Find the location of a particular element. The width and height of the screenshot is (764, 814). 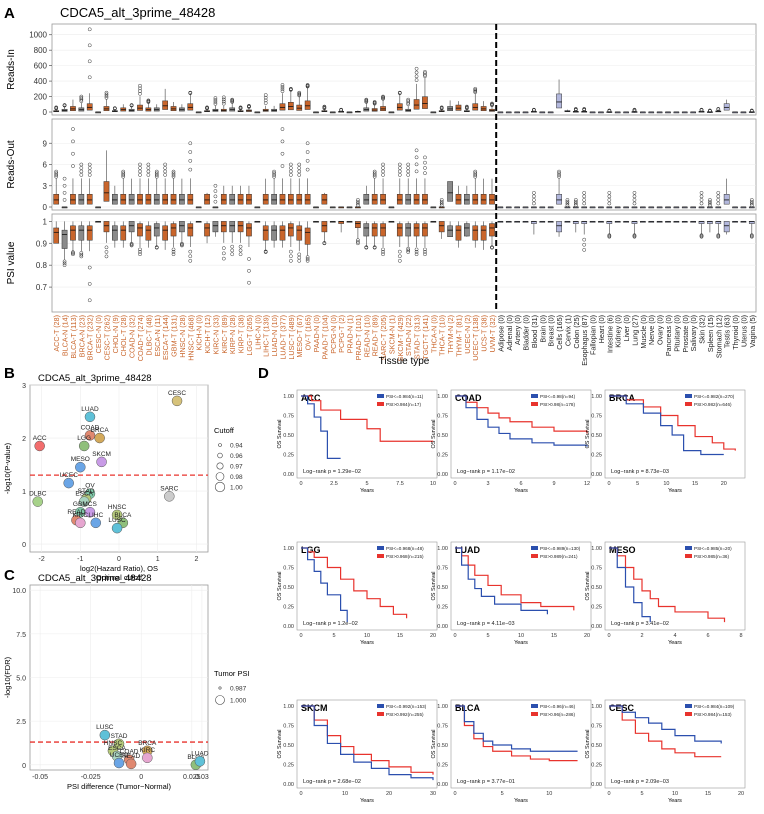

x-tick-label: Stomach (12) is located at coordinates (718, 336).